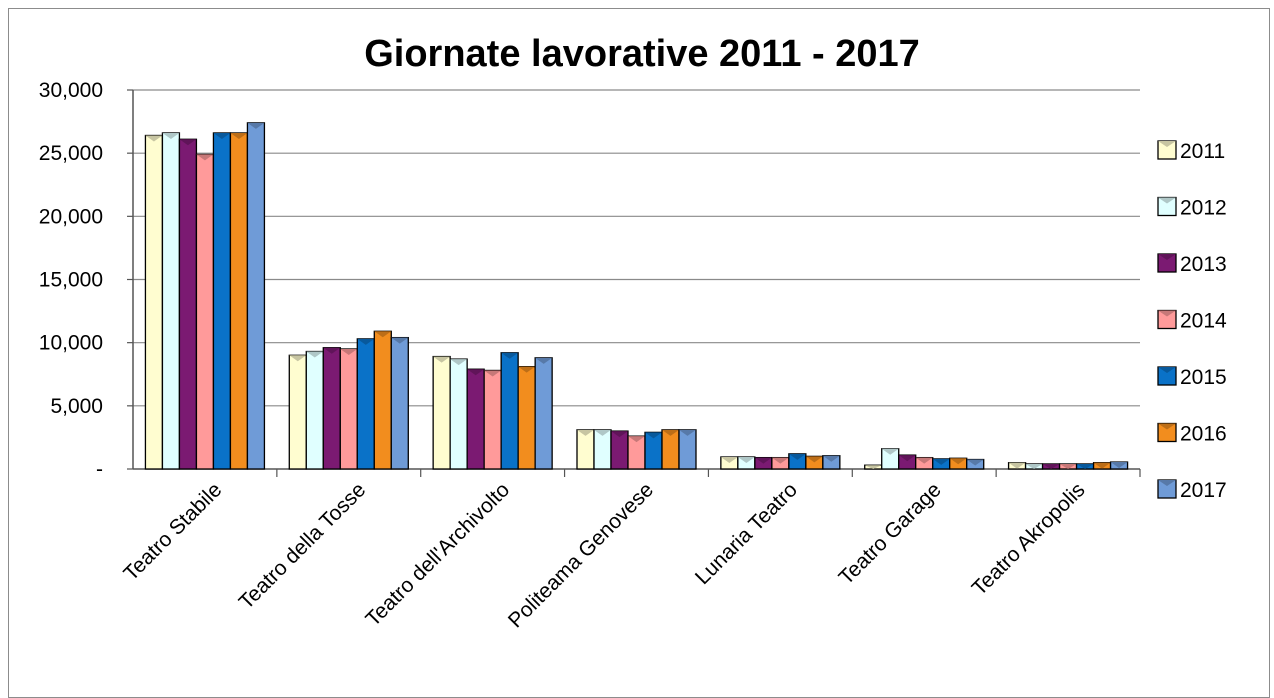 This screenshot has width=1274, height=698. What do you see at coordinates (76, 406) in the screenshot?
I see `y-tick-label: 5,000` at bounding box center [76, 406].